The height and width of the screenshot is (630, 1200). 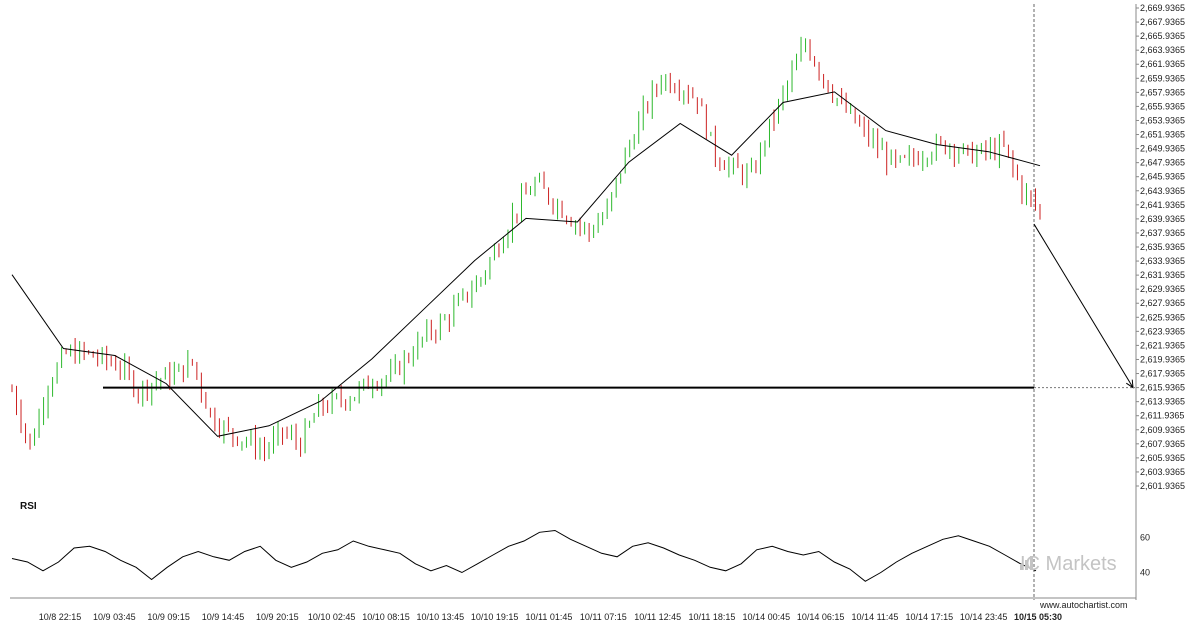 What do you see at coordinates (603, 617) in the screenshot?
I see `time-tick-label: 10/11 07:15` at bounding box center [603, 617].